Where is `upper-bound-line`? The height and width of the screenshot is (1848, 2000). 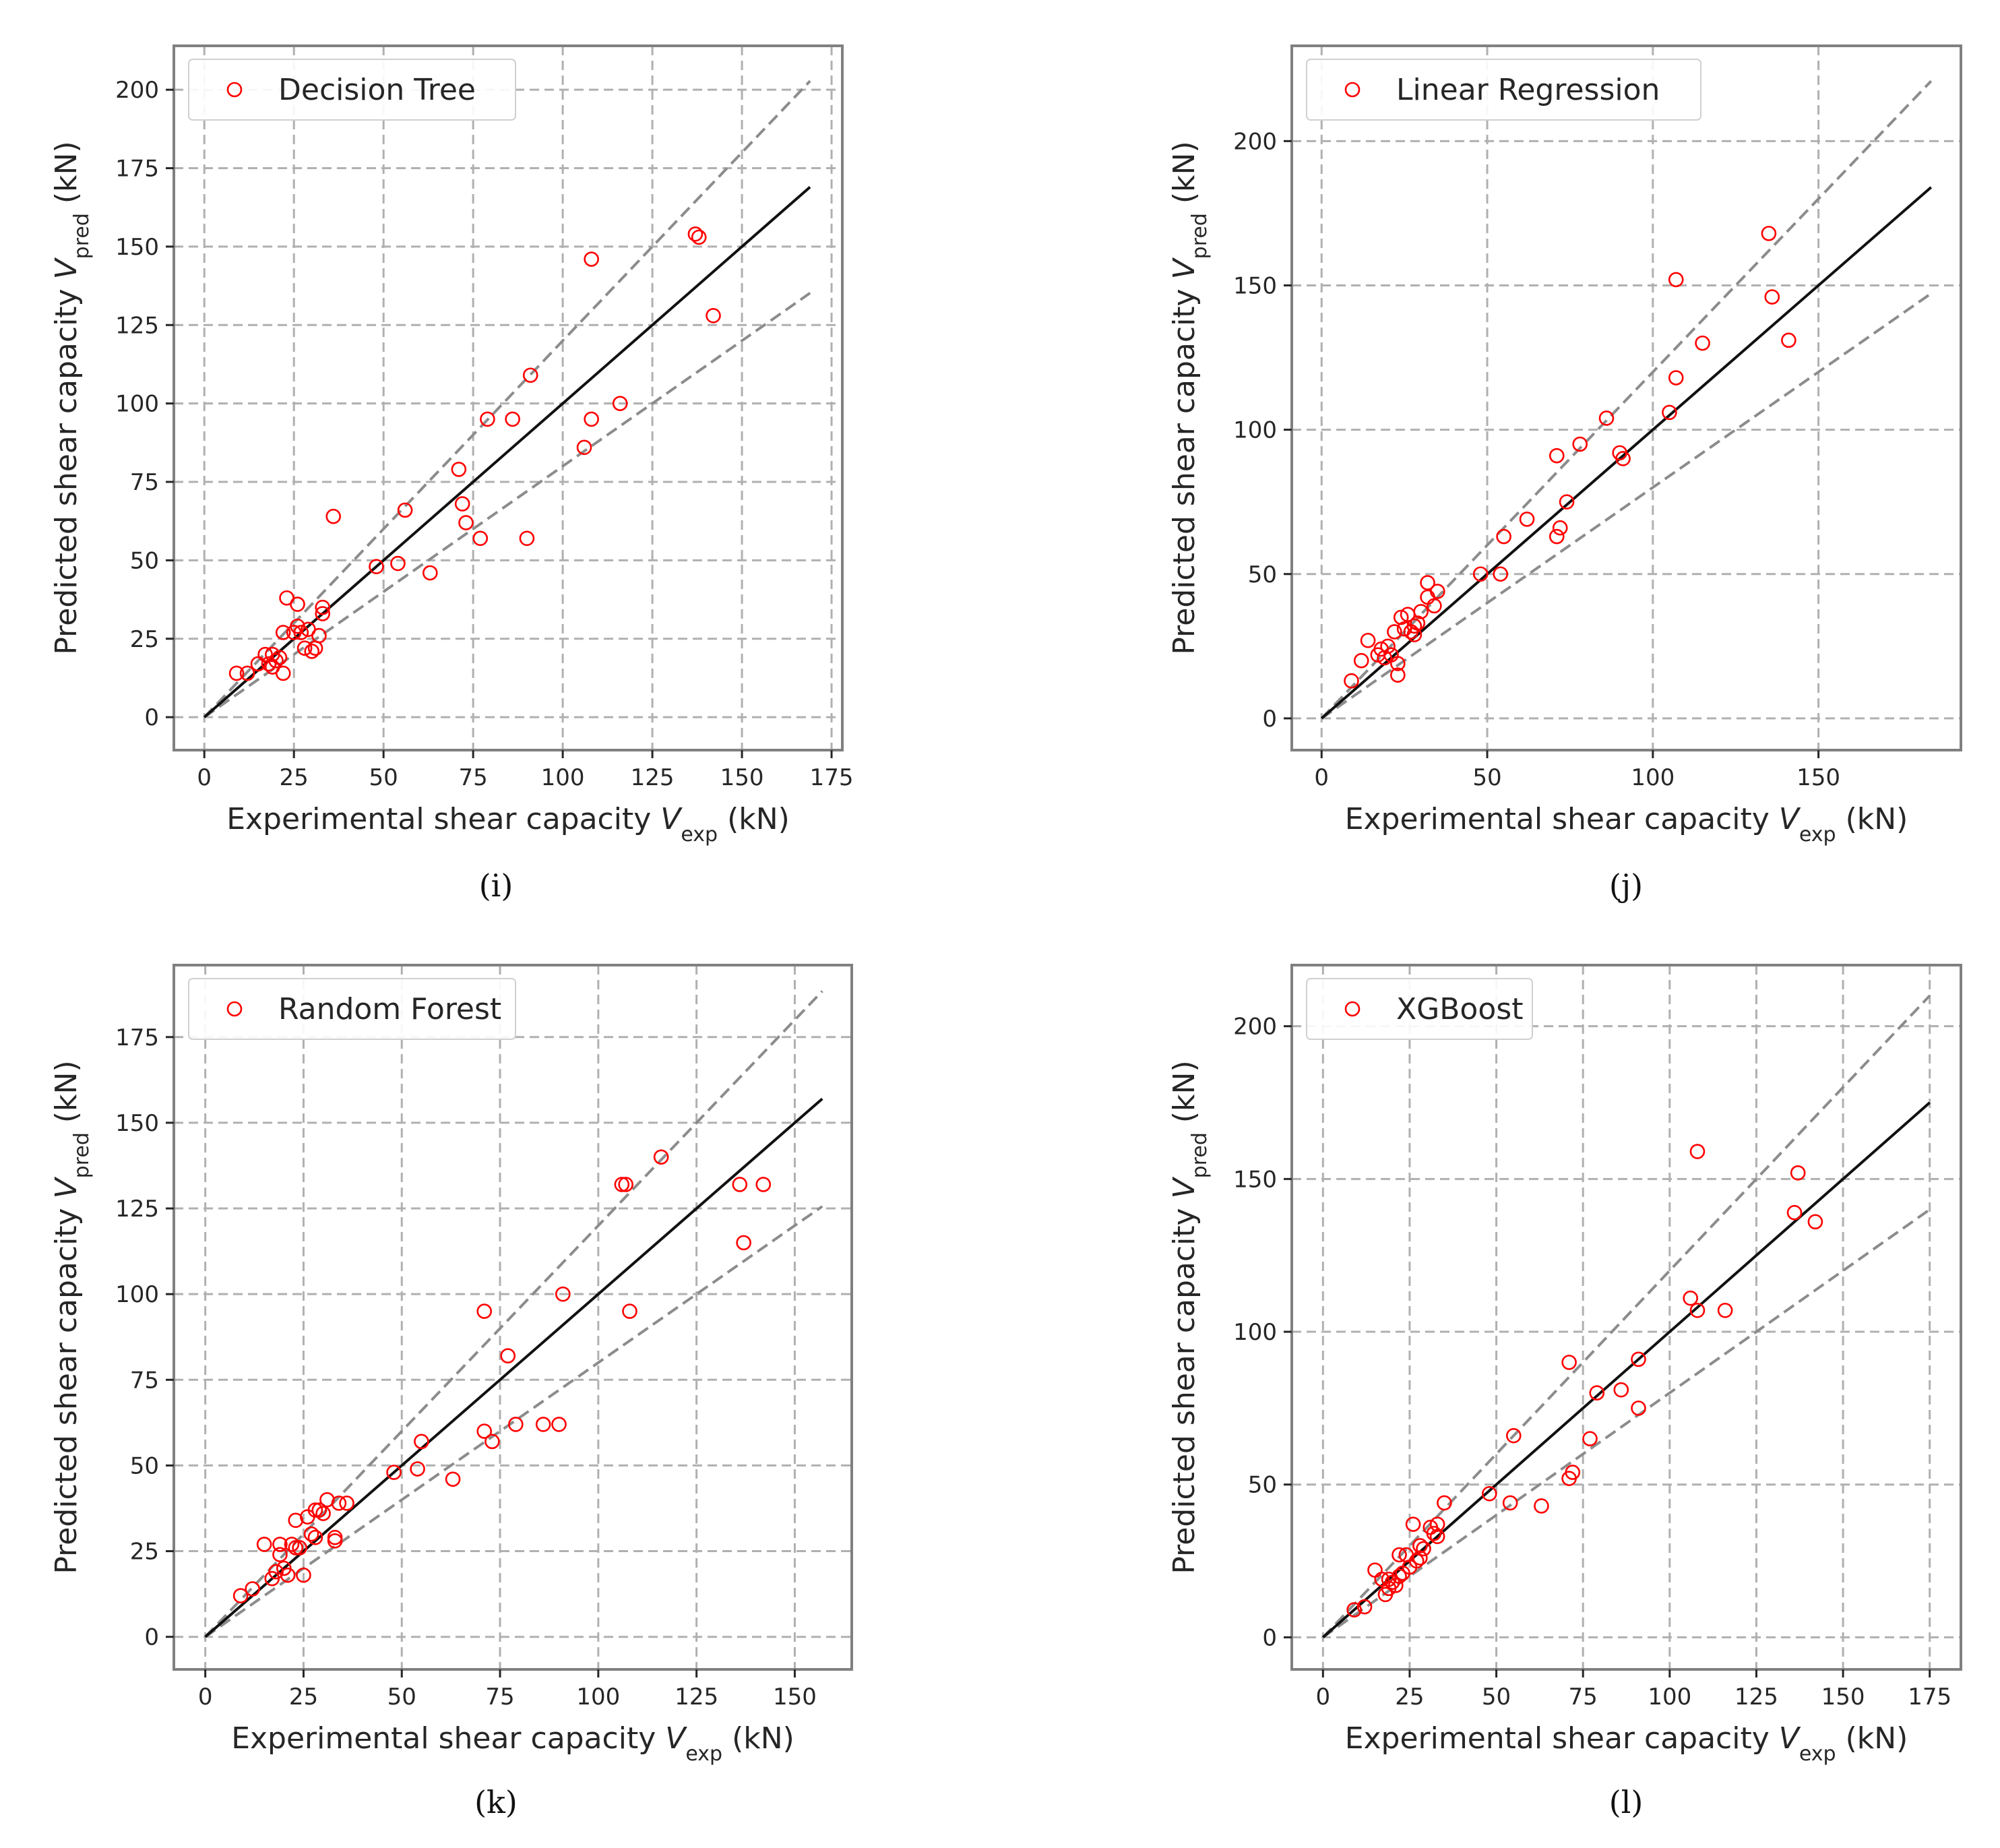 upper-bound-line is located at coordinates (507, 399).